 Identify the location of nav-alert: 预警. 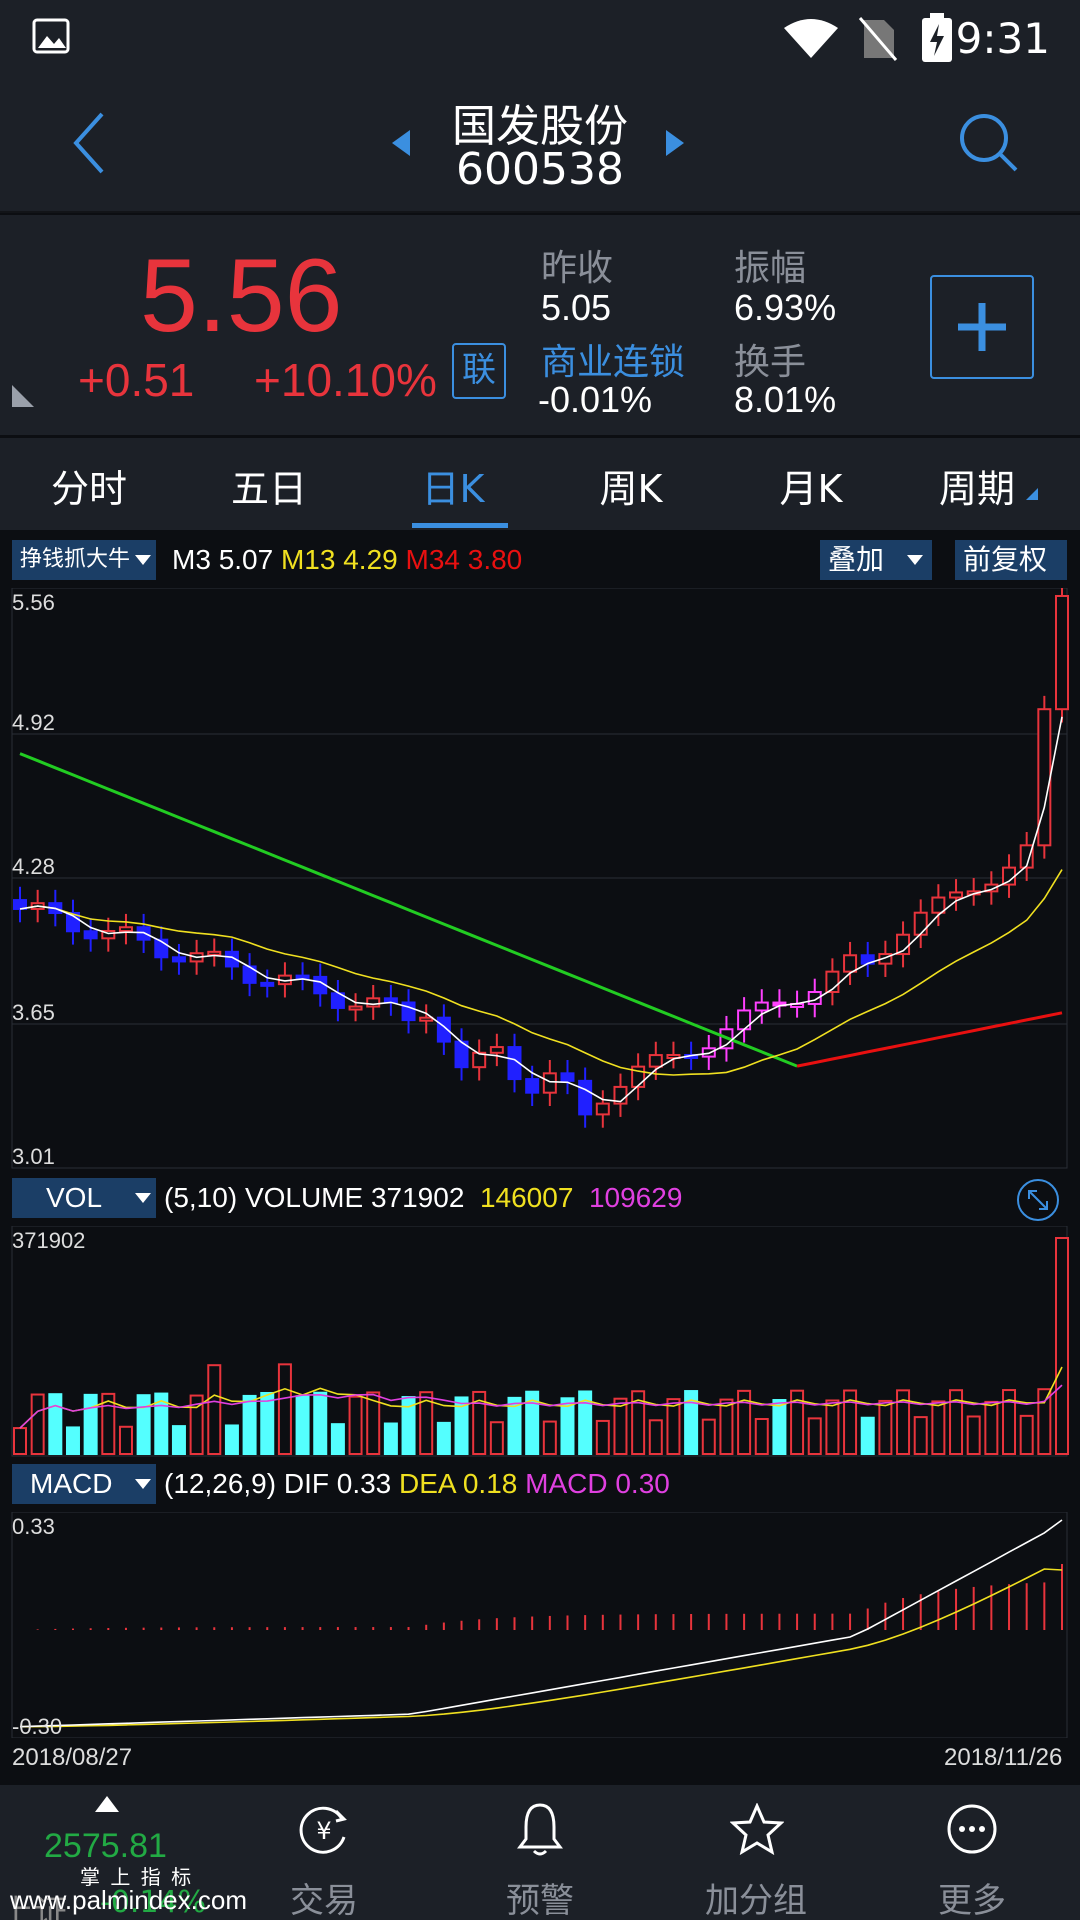
(540, 1852).